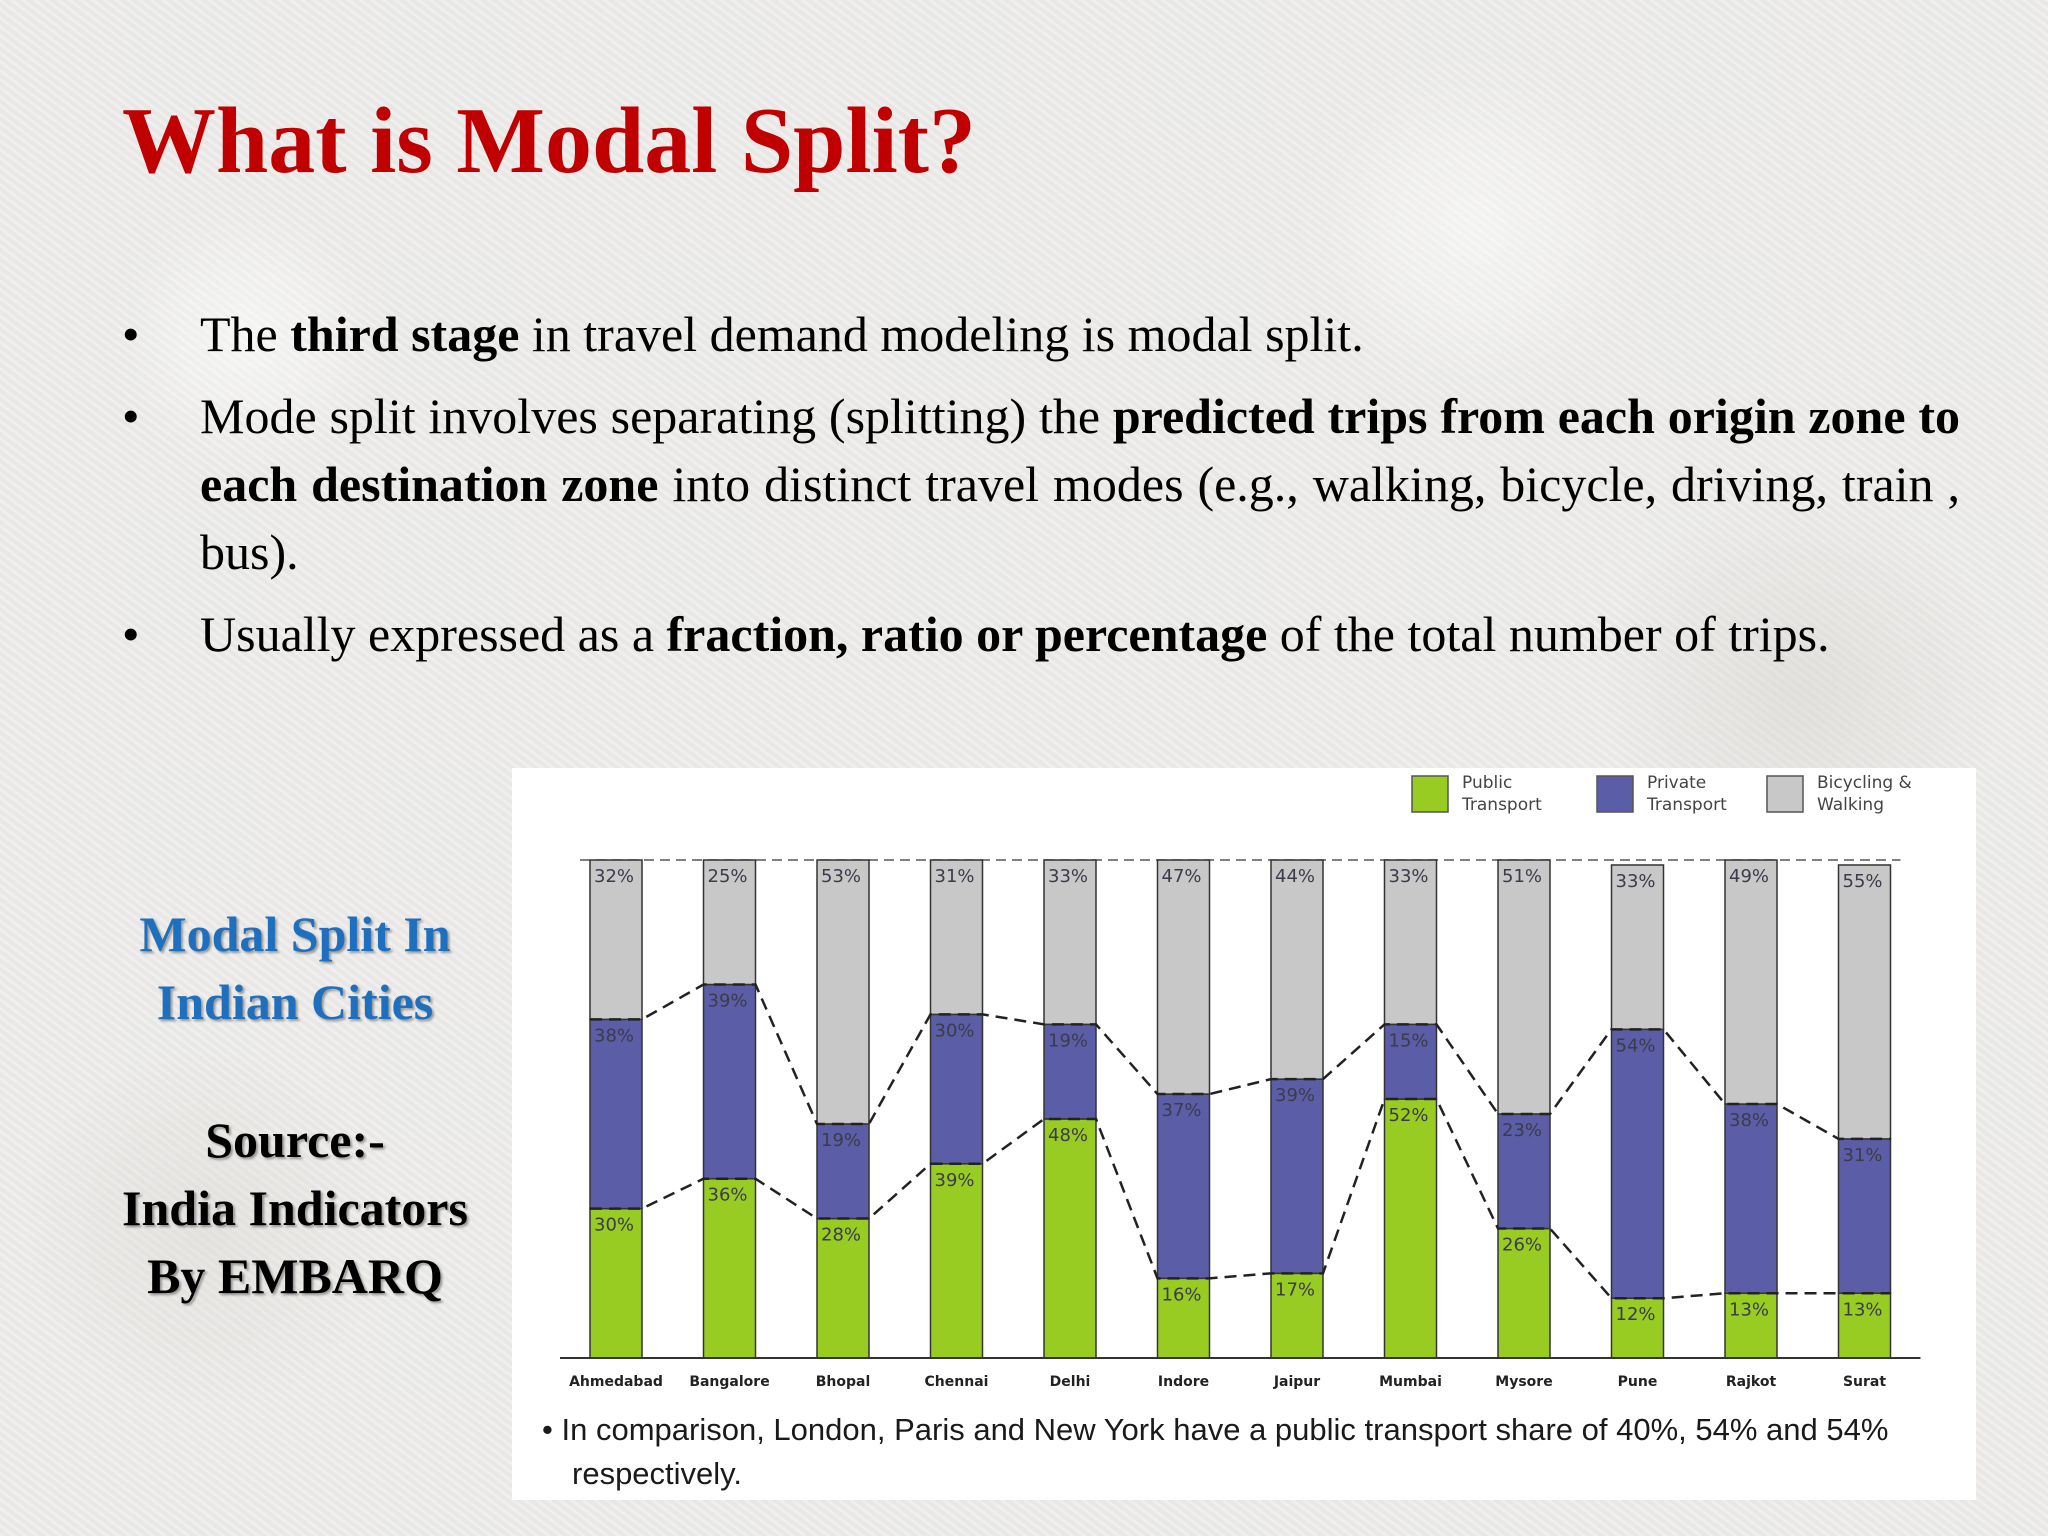 Image resolution: width=2048 pixels, height=1536 pixels. Describe the element at coordinates (1296, 1382) in the screenshot. I see `category-label: Jaipur` at that location.